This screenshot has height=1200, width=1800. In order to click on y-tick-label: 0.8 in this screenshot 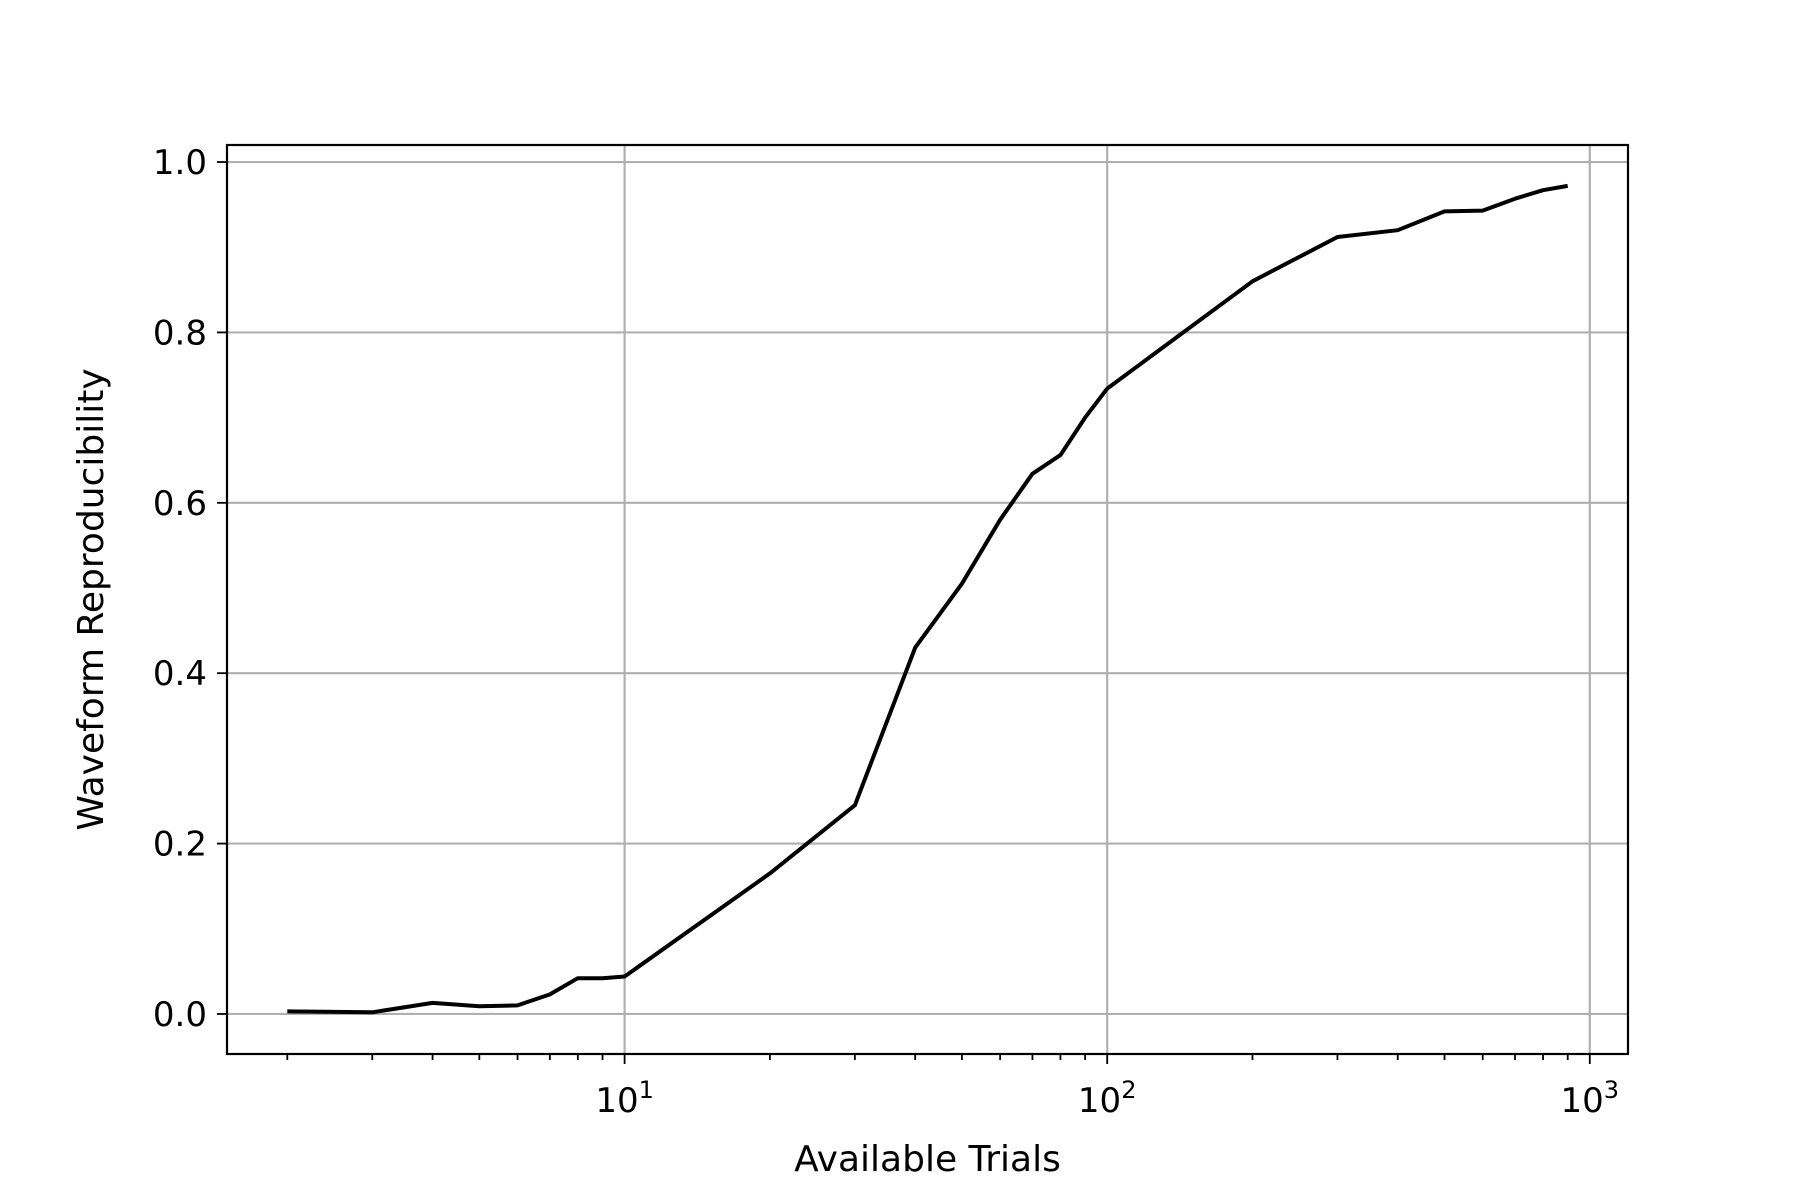, I will do `click(180, 333)`.